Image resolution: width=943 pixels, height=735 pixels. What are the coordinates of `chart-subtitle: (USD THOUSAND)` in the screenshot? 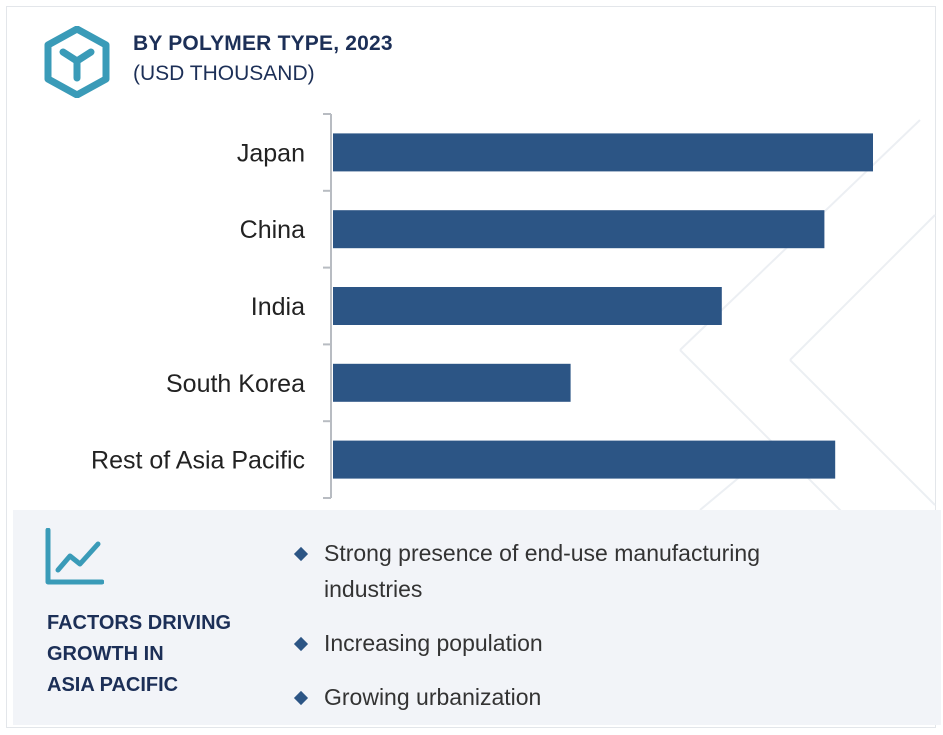 It's located at (224, 73).